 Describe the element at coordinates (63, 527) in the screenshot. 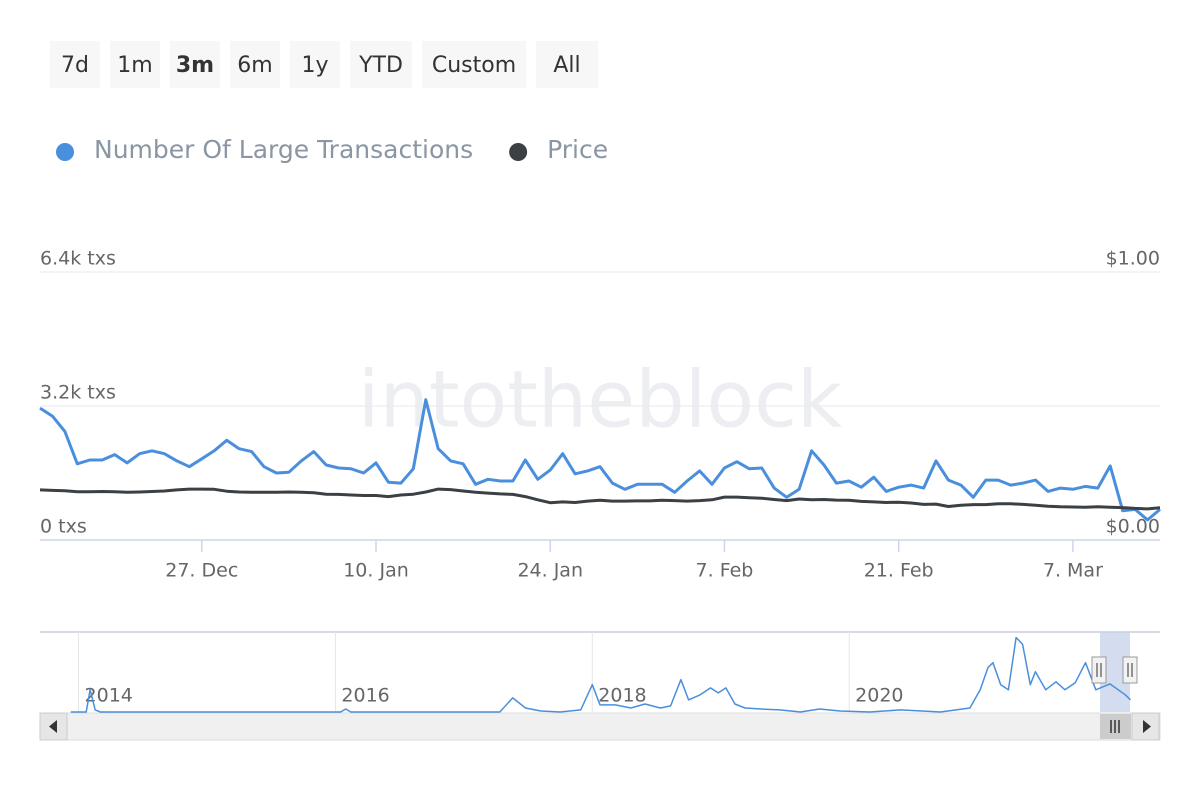

I see `y-tick-label: 0 txs` at that location.